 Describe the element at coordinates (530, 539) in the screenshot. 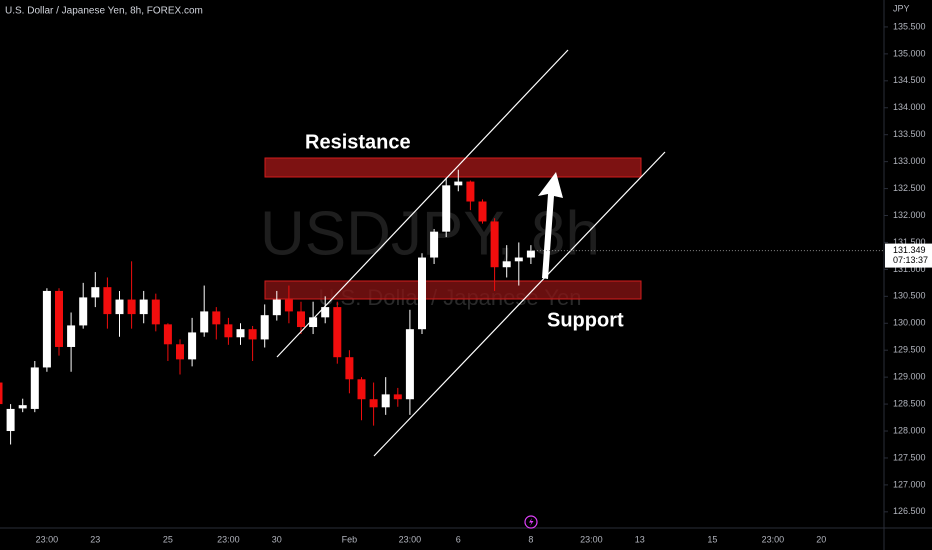

I see `x-tick-label: 8` at that location.